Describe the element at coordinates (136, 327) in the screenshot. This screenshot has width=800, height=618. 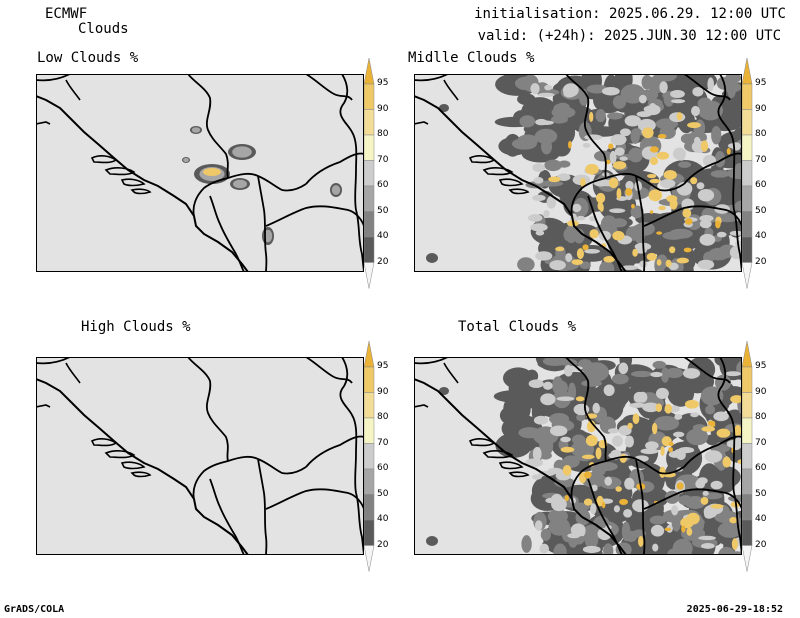
I see `panel-title-high: High Clouds %` at that location.